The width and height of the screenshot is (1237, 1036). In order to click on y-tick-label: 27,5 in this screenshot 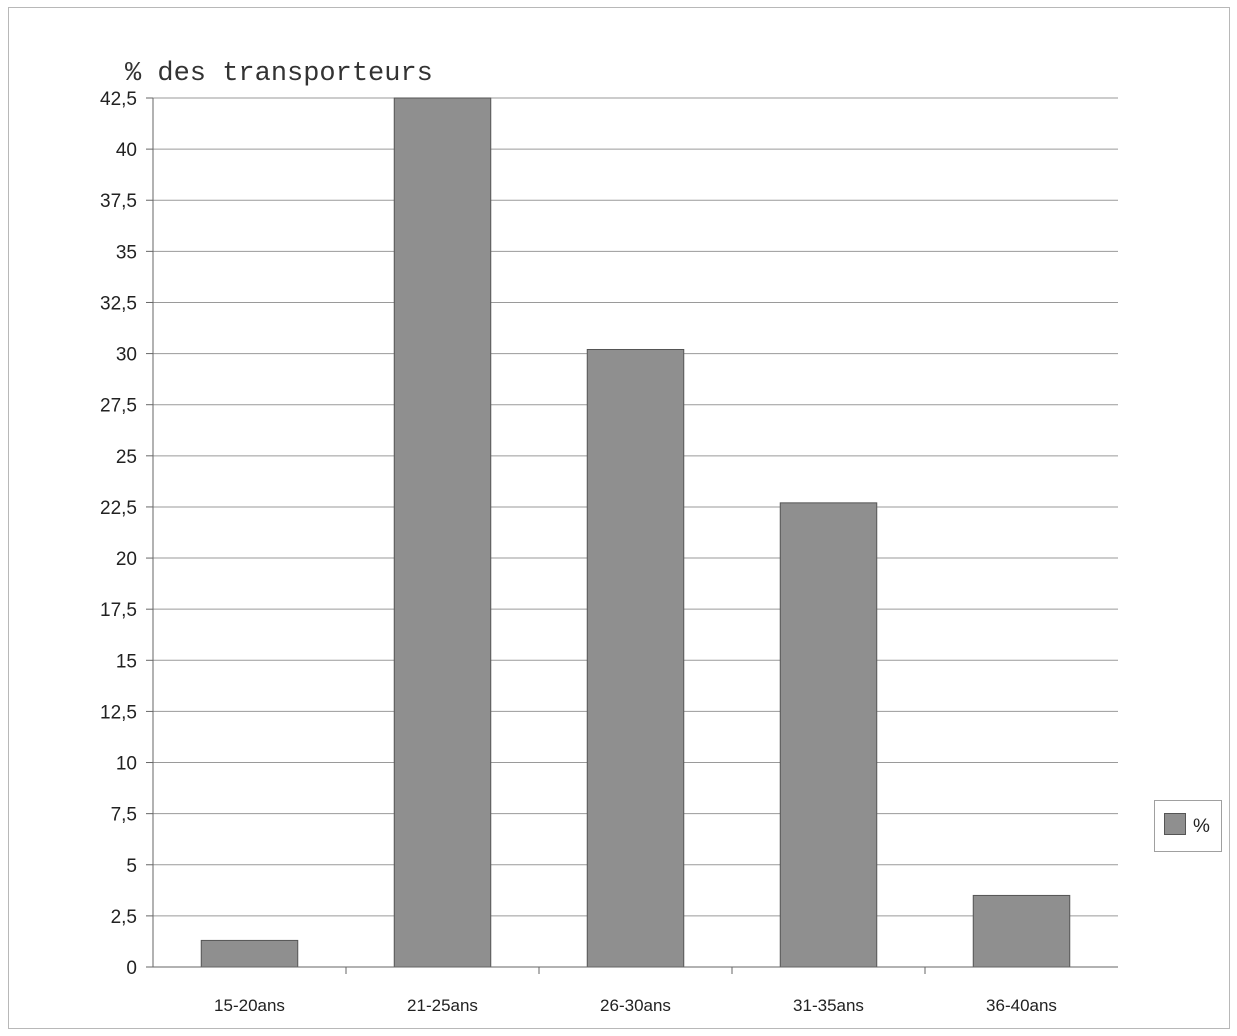, I will do `click(118, 406)`.